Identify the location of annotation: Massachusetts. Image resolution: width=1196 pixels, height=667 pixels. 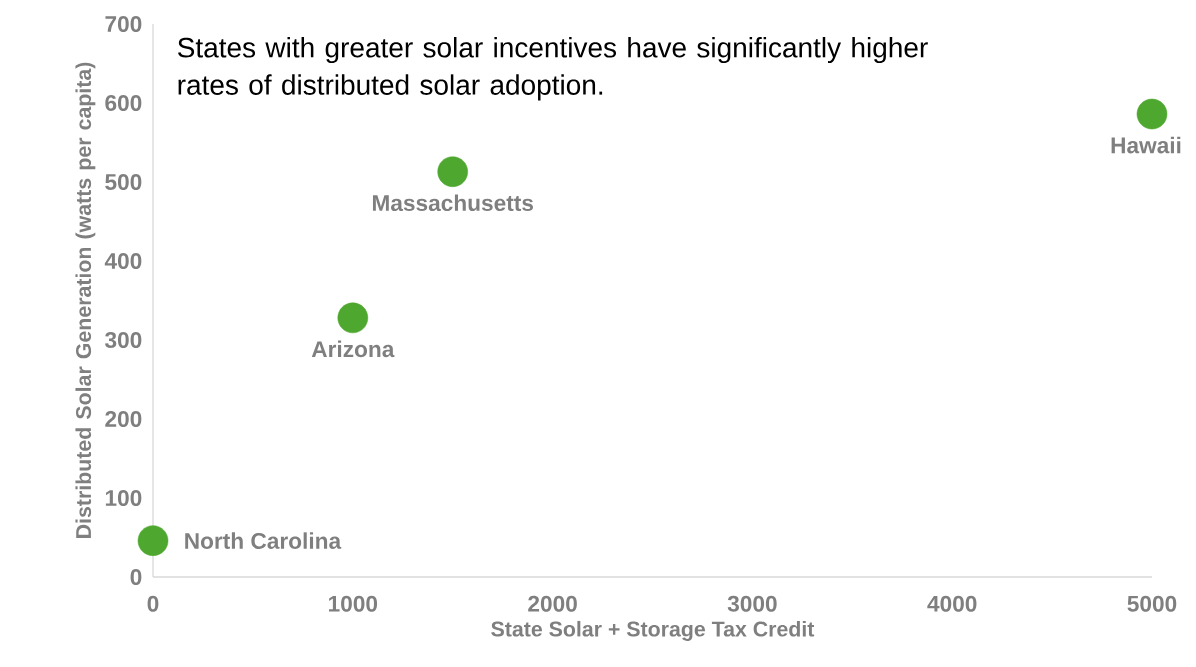
(453, 203).